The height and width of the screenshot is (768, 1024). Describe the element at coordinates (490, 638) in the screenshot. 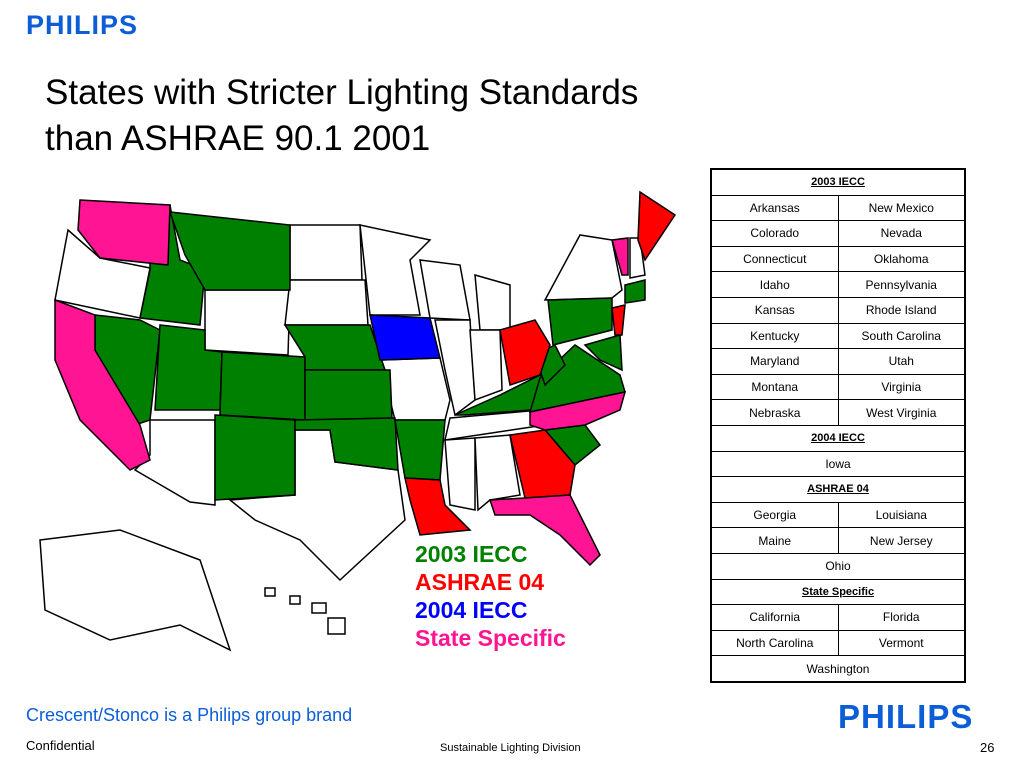

I see `legend-item: State Specific` at that location.